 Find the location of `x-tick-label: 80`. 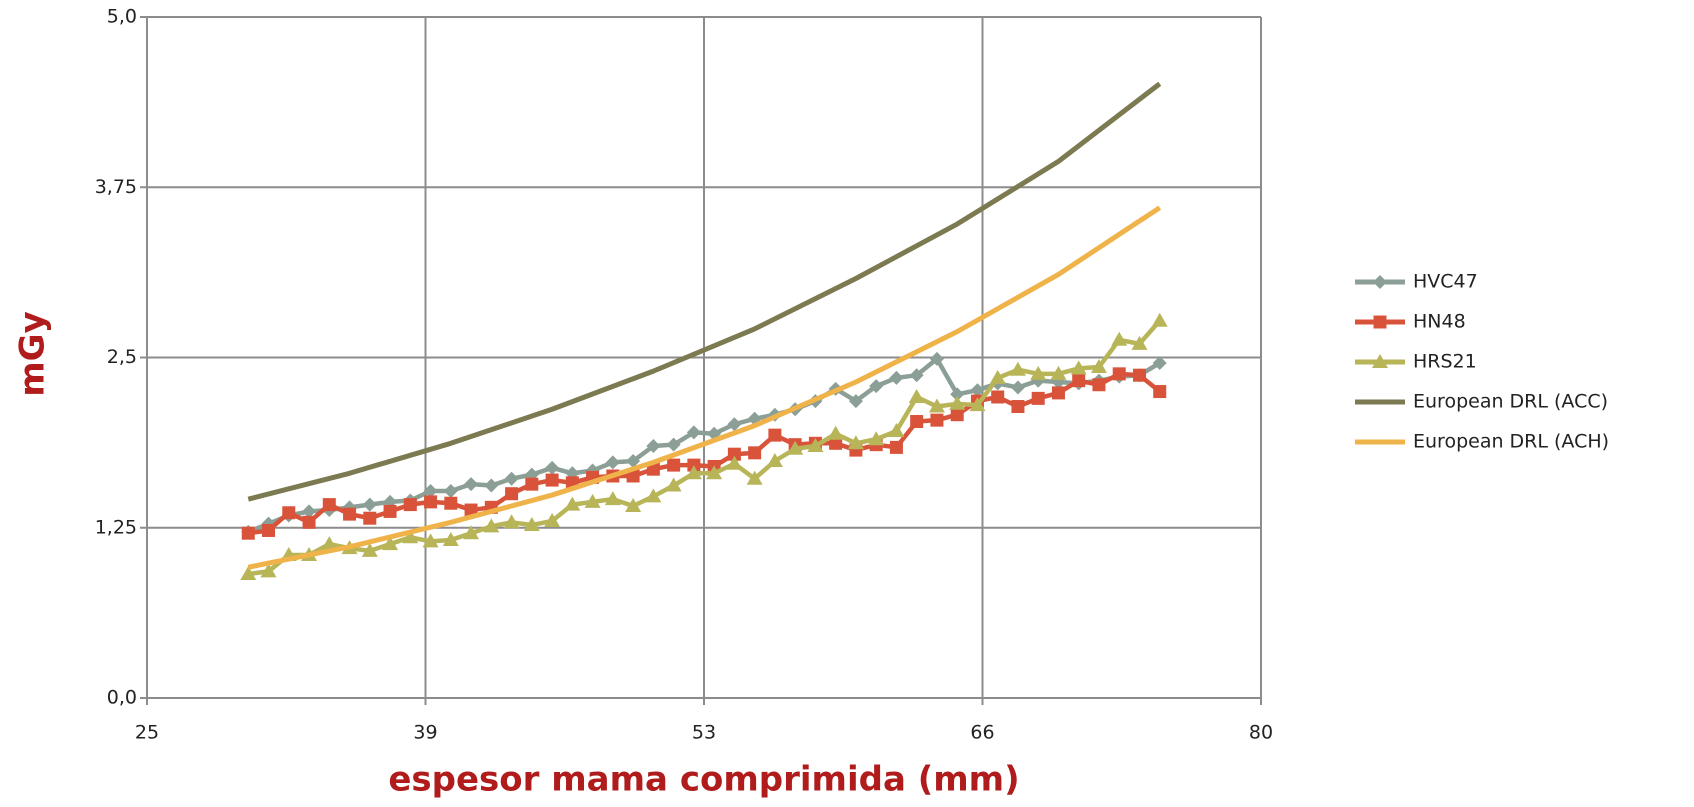

x-tick-label: 80 is located at coordinates (1261, 733).